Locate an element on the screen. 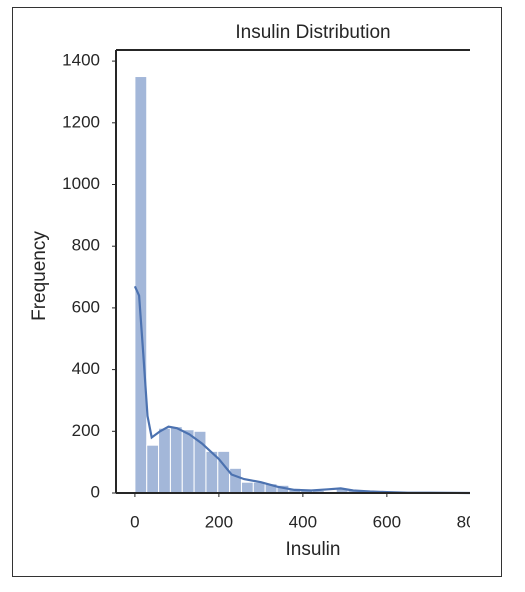 This screenshot has height=592, width=525. chart-title: Insulin Distribution is located at coordinates (312, 32).